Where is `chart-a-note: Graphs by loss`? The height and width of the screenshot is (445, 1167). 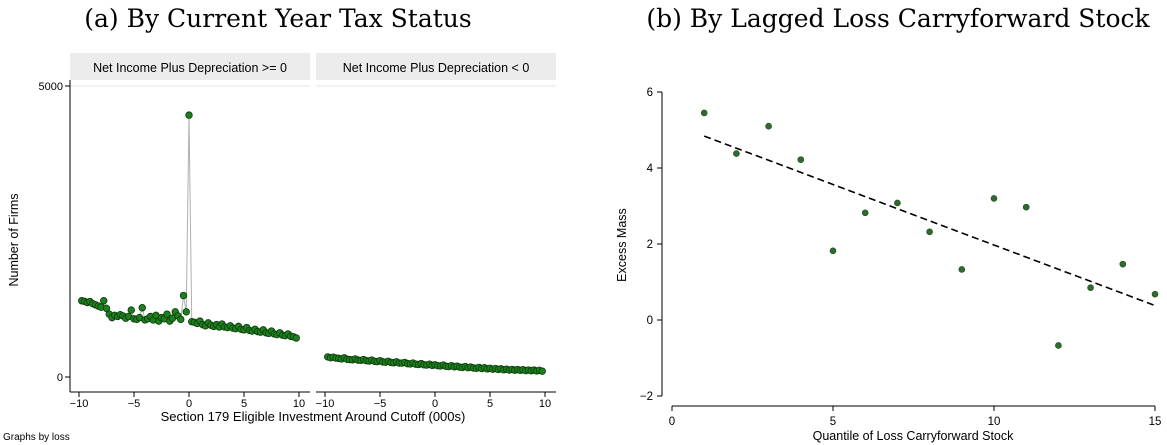 chart-a-note: Graphs by loss is located at coordinates (36, 437).